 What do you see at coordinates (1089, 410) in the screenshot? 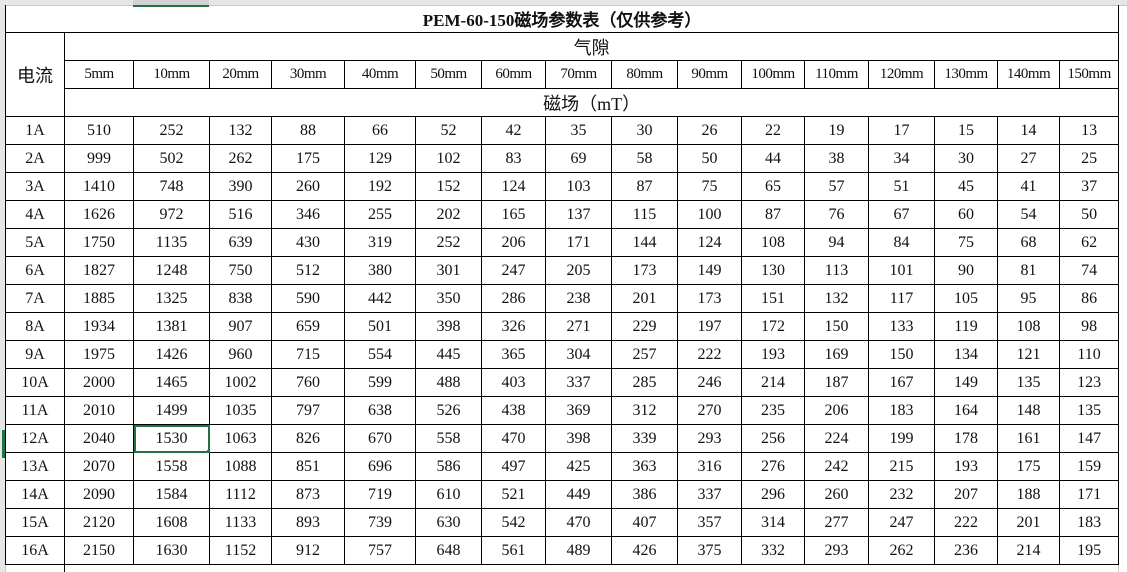
I see `field-value-cell: 135` at bounding box center [1089, 410].